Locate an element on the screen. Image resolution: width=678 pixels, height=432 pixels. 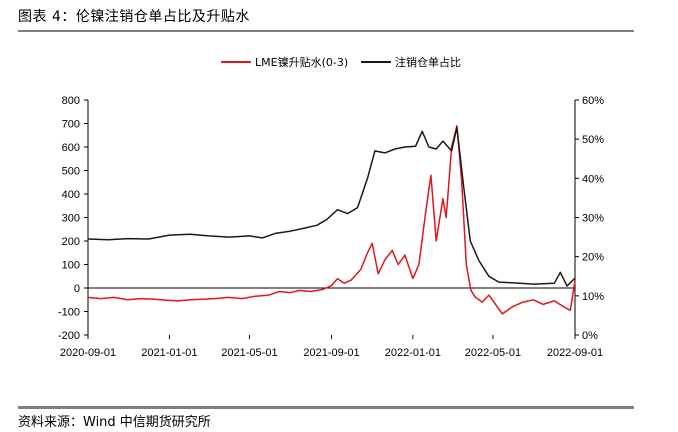
x-tick-label: 2022-09-01 is located at coordinates (575, 353).